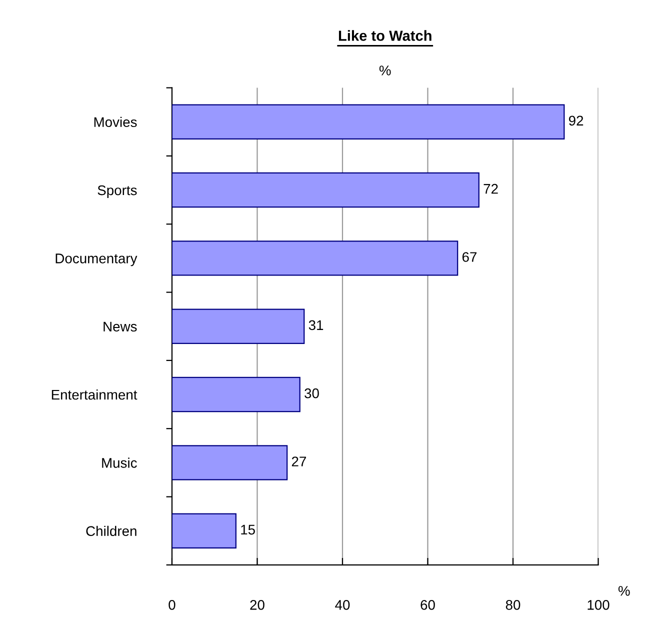 The image size is (664, 627). What do you see at coordinates (624, 591) in the screenshot?
I see `x-axis-title: %` at bounding box center [624, 591].